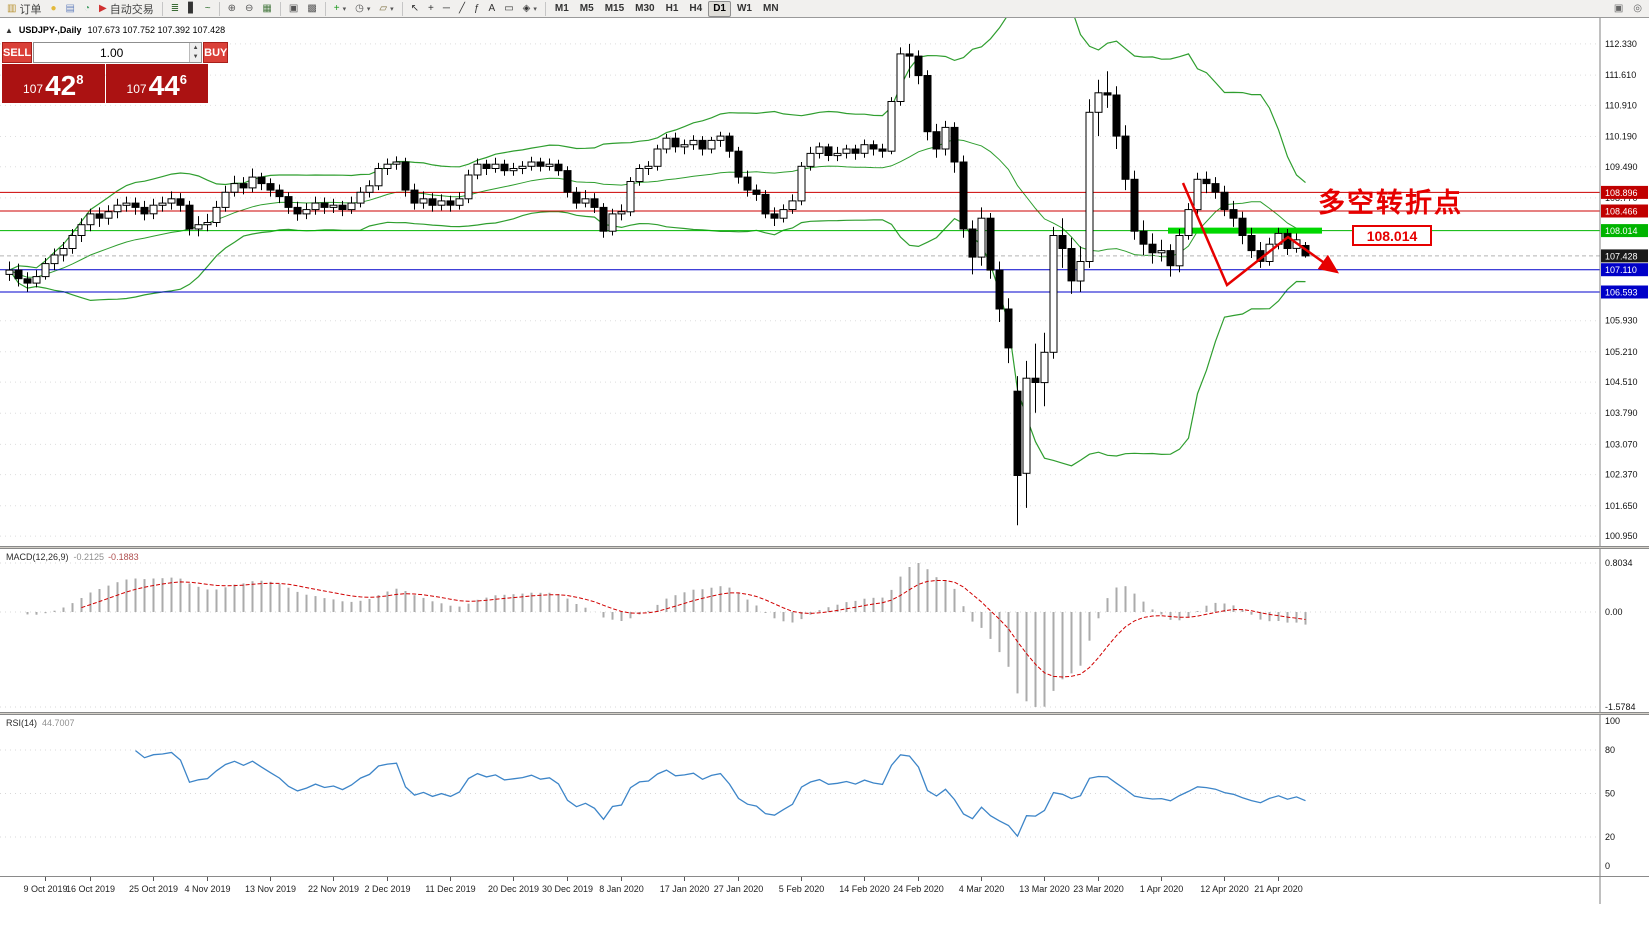 This screenshot has width=1649, height=941. I want to click on svg-text: 12 Apr 2020, so click(1224, 889).